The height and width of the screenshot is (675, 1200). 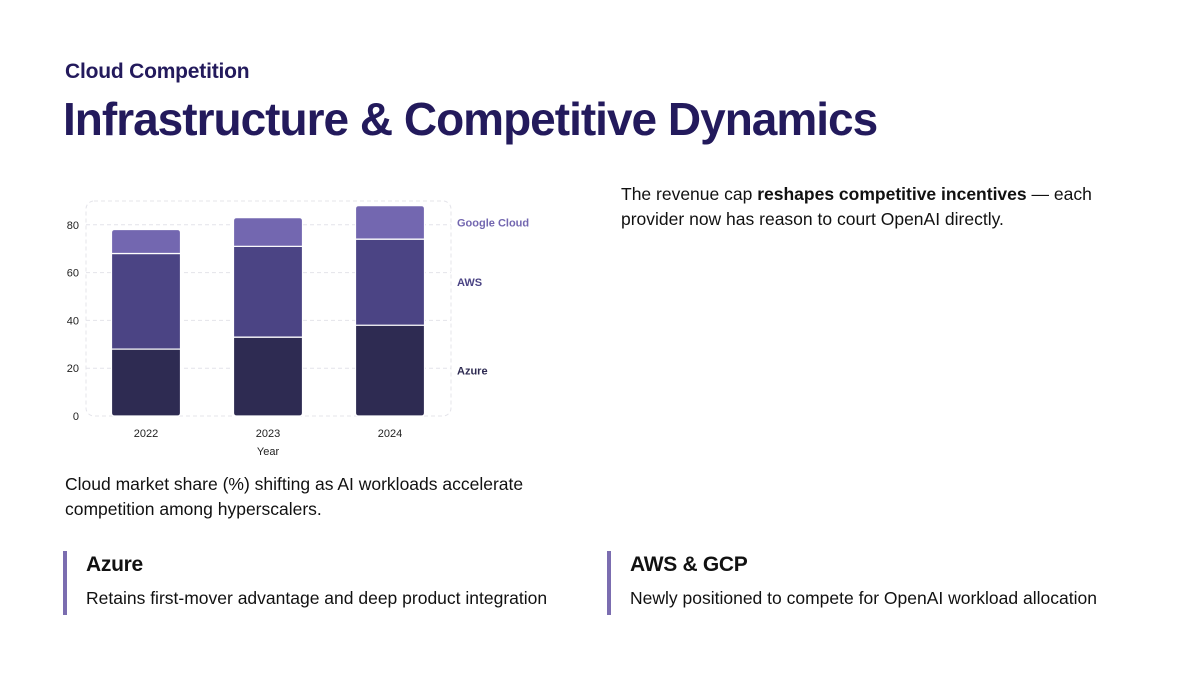 I want to click on legend-label-aws: AWS, so click(x=469, y=283).